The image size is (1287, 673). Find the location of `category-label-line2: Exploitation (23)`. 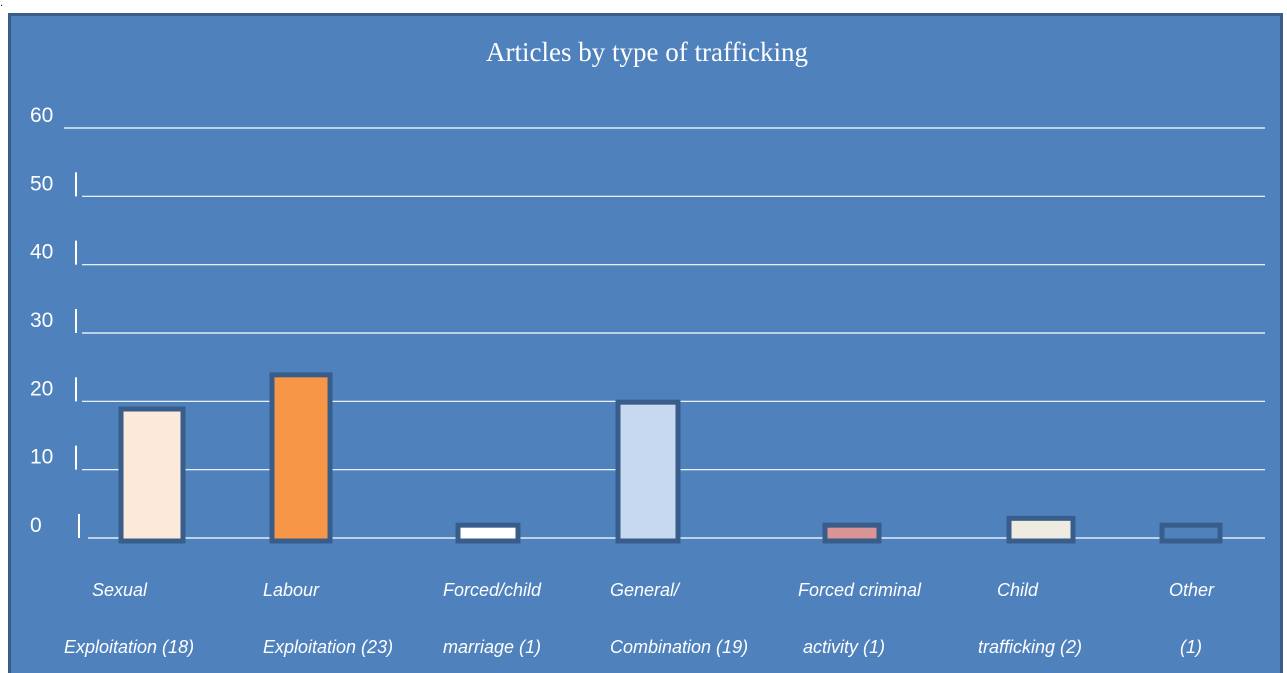

category-label-line2: Exploitation (23) is located at coordinates (328, 647).